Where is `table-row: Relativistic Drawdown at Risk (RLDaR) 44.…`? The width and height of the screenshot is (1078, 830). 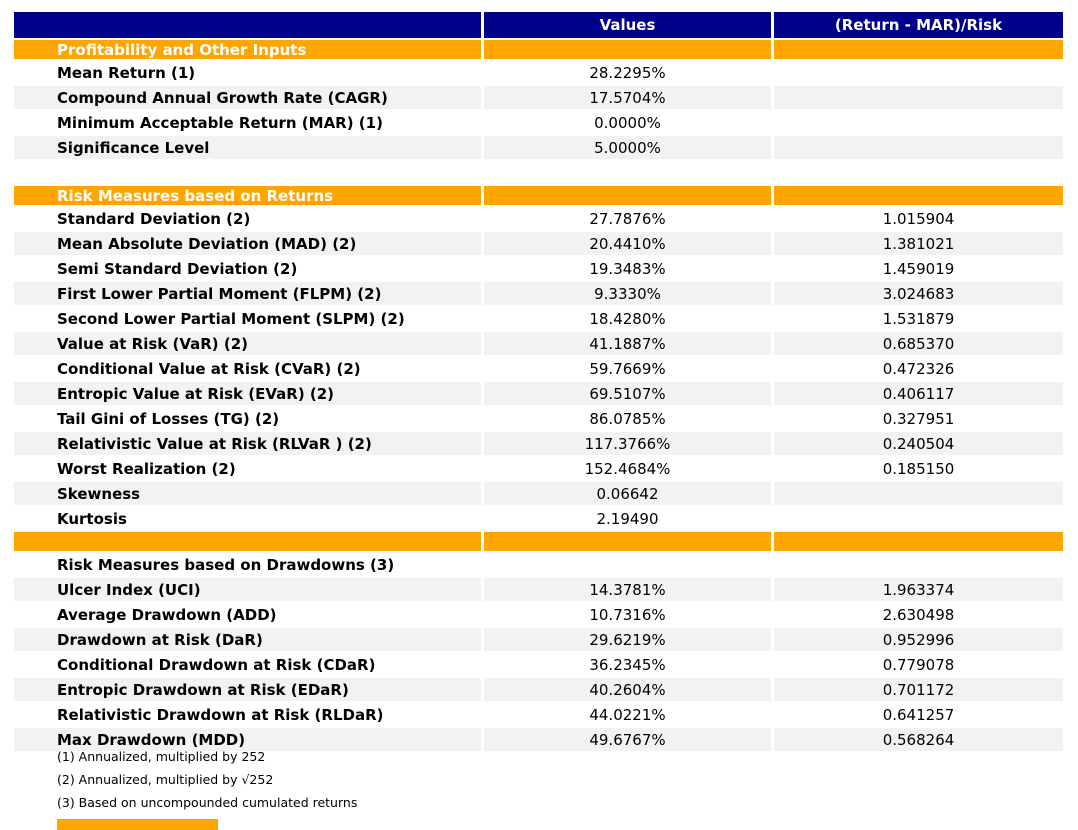
table-row: Relativistic Drawdown at Risk (RLDaR) 44.… is located at coordinates (538, 714).